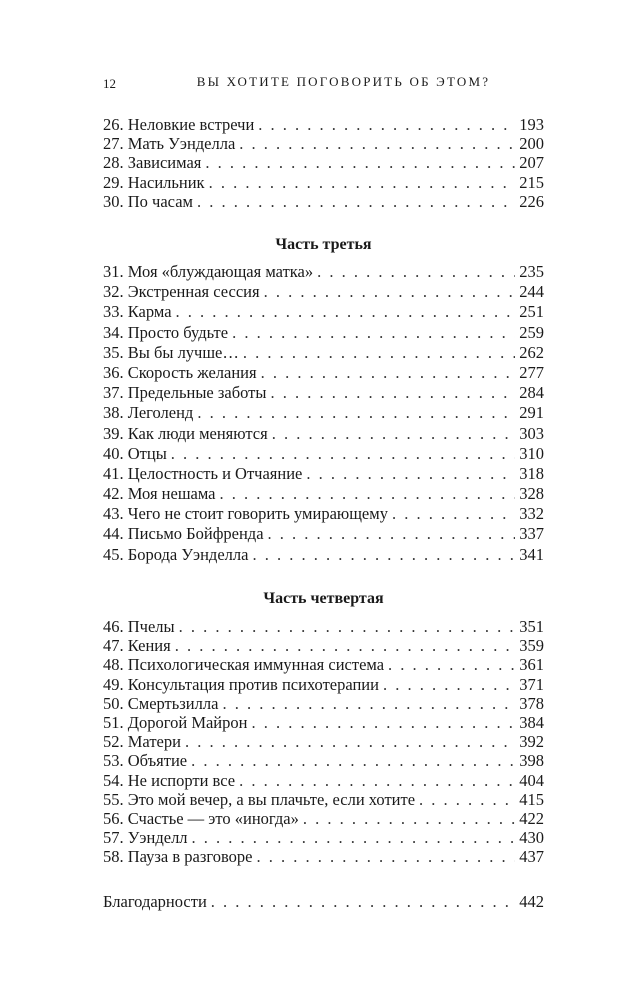 This screenshot has height=1001, width=644. I want to click on toc-entry: 45. Борода Уэнделла 341, so click(323, 555).